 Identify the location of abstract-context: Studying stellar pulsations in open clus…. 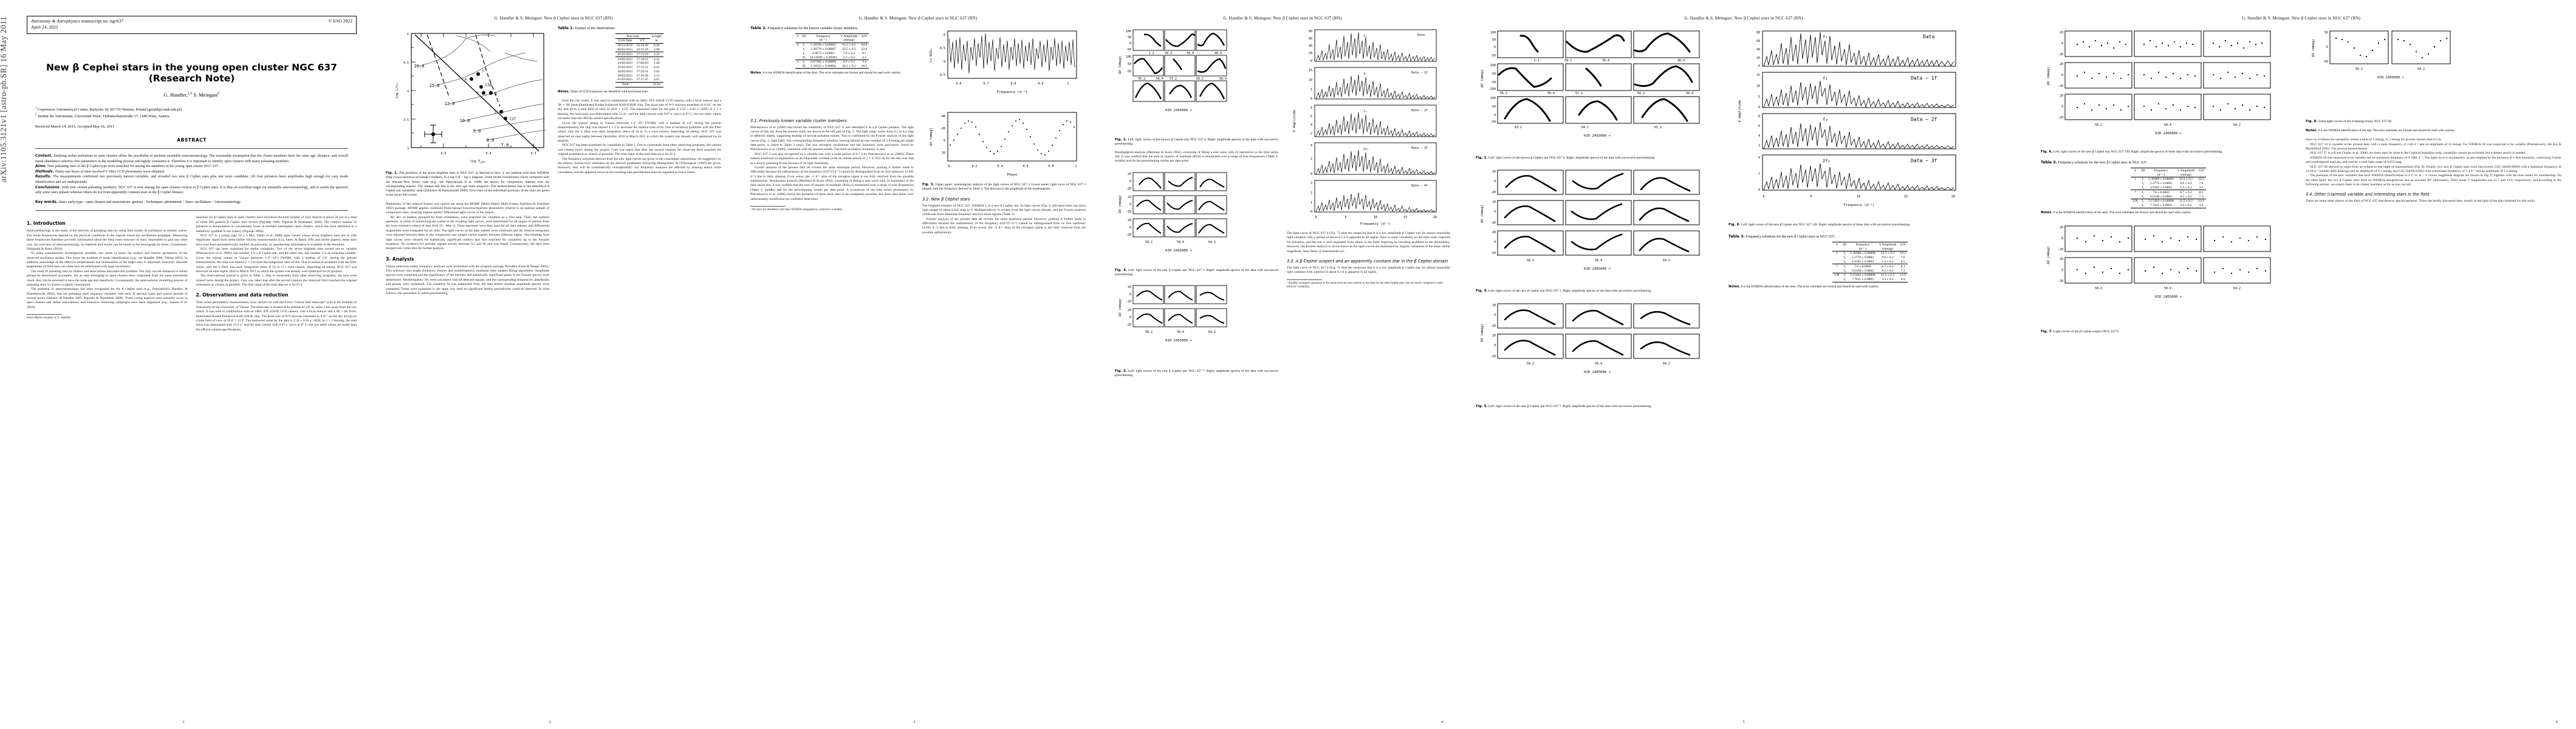
(191, 159).